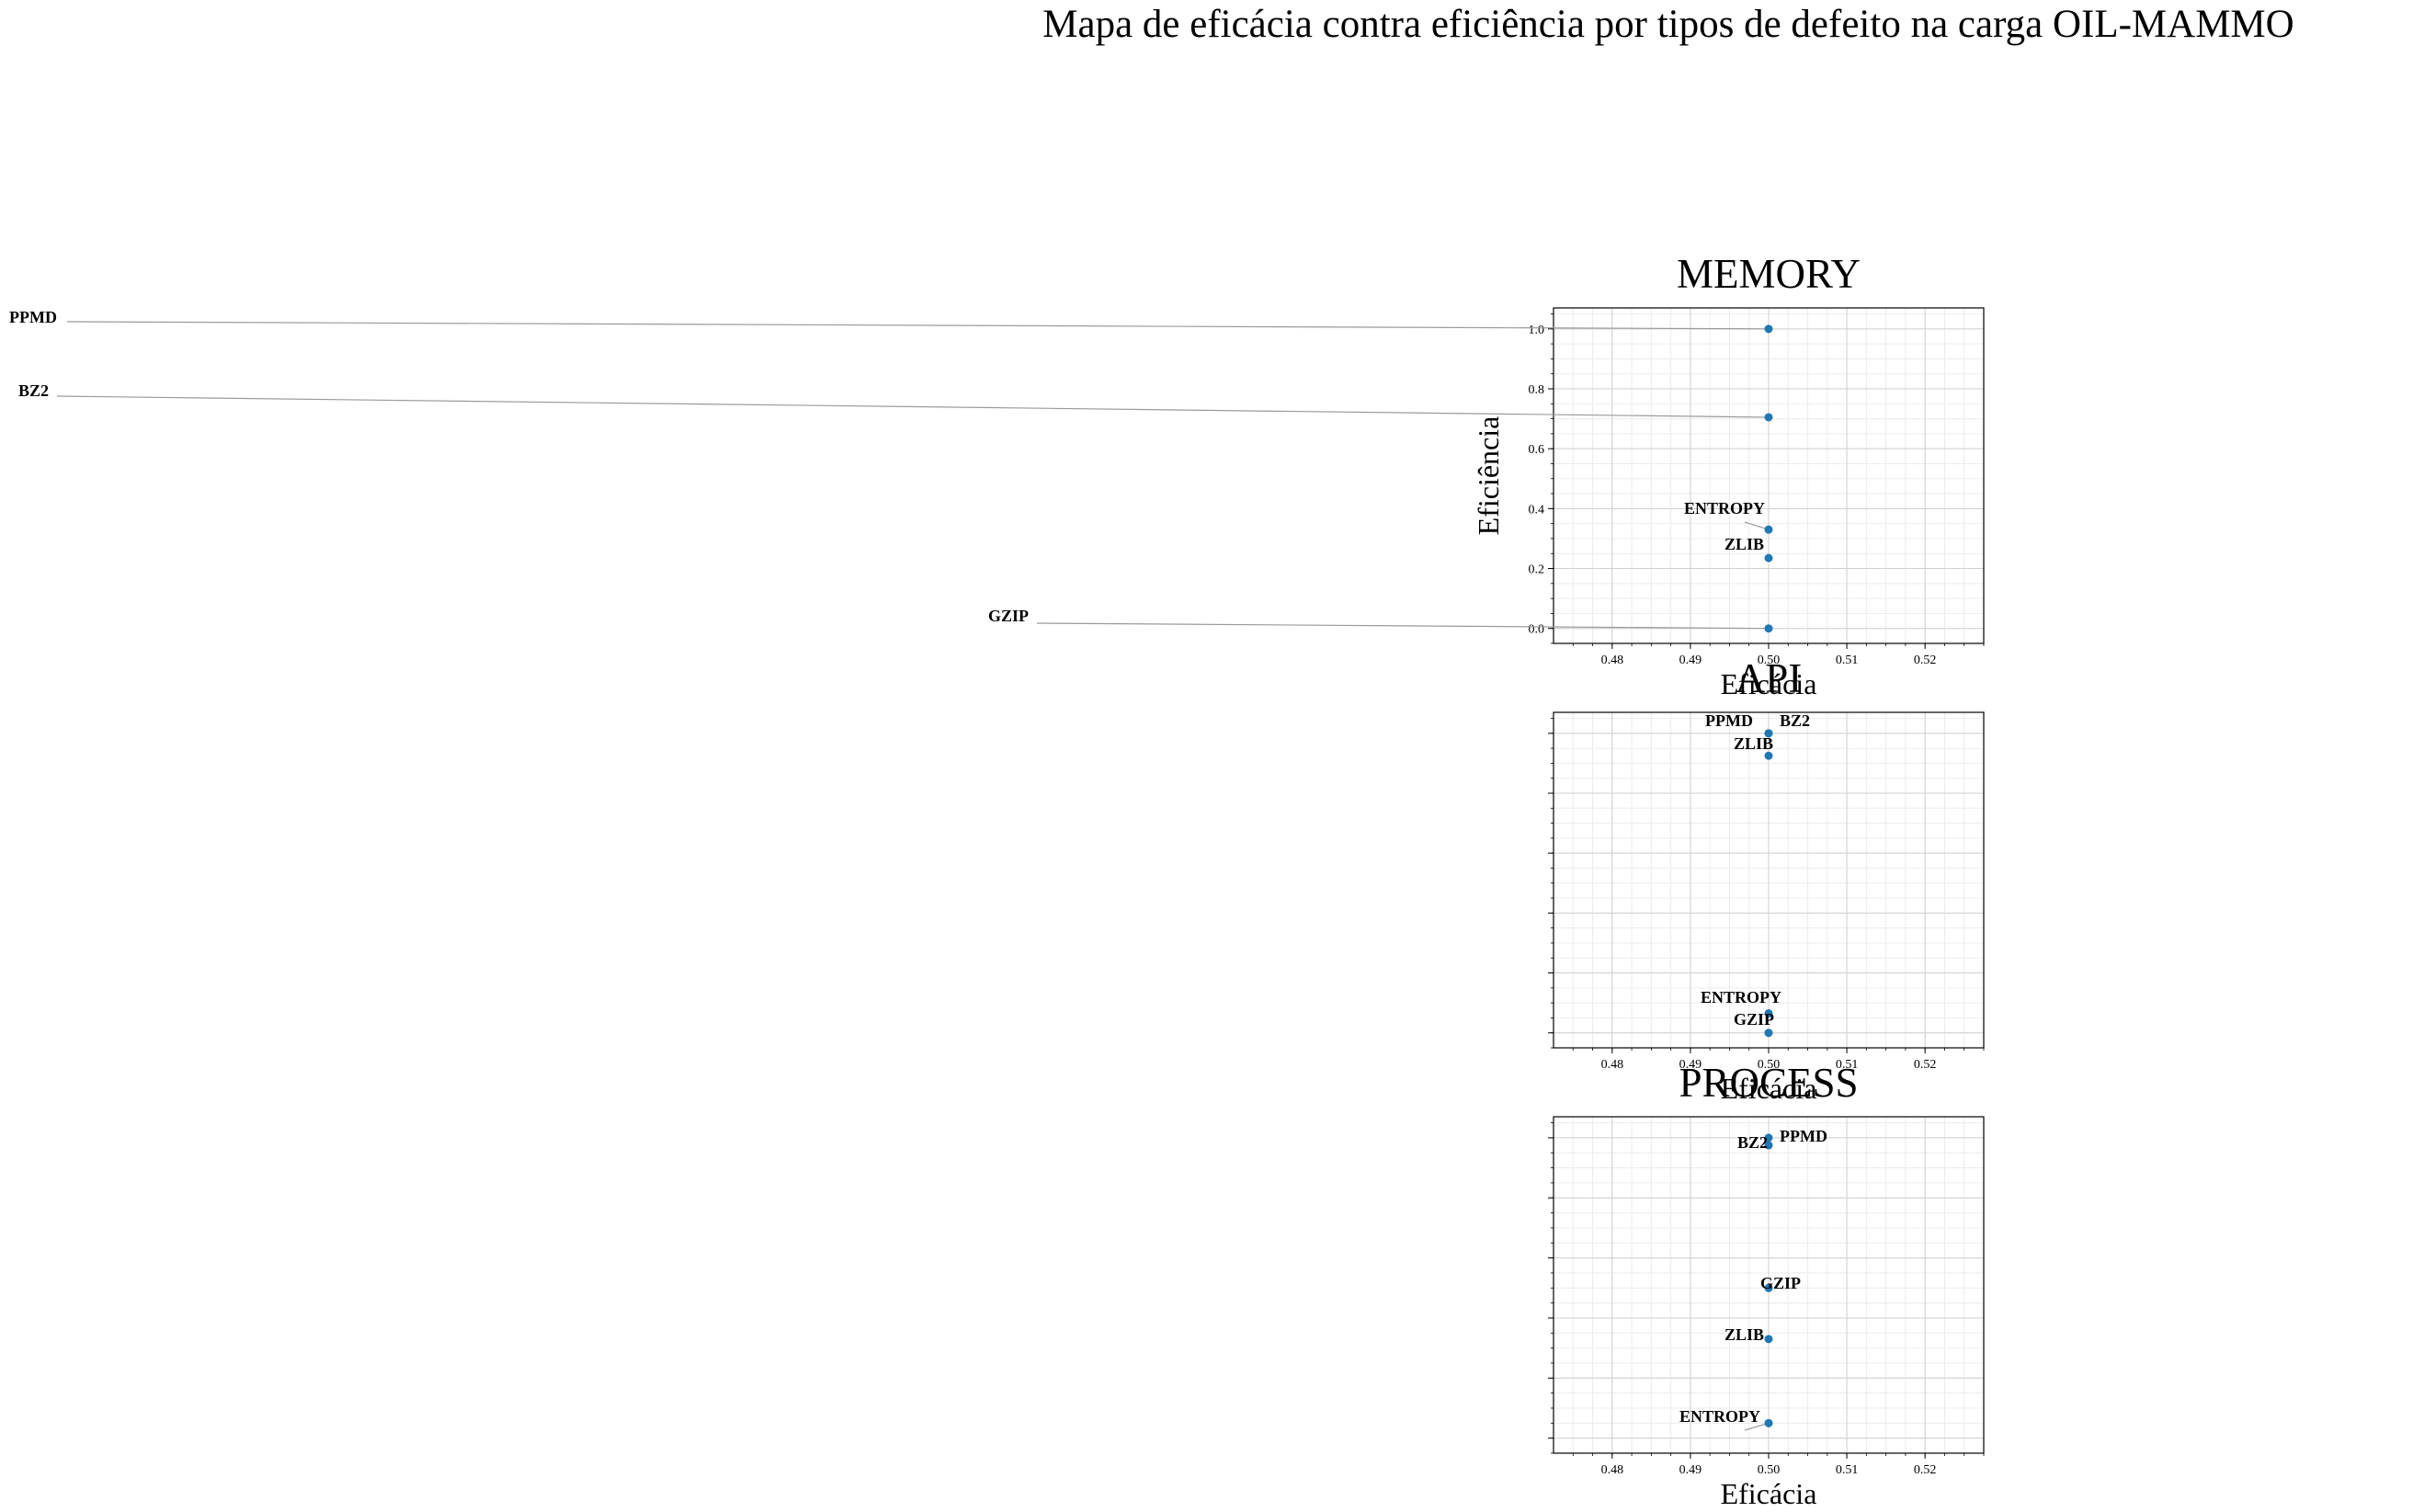  I want to click on y-tick-label: 1.0, so click(1537, 331).